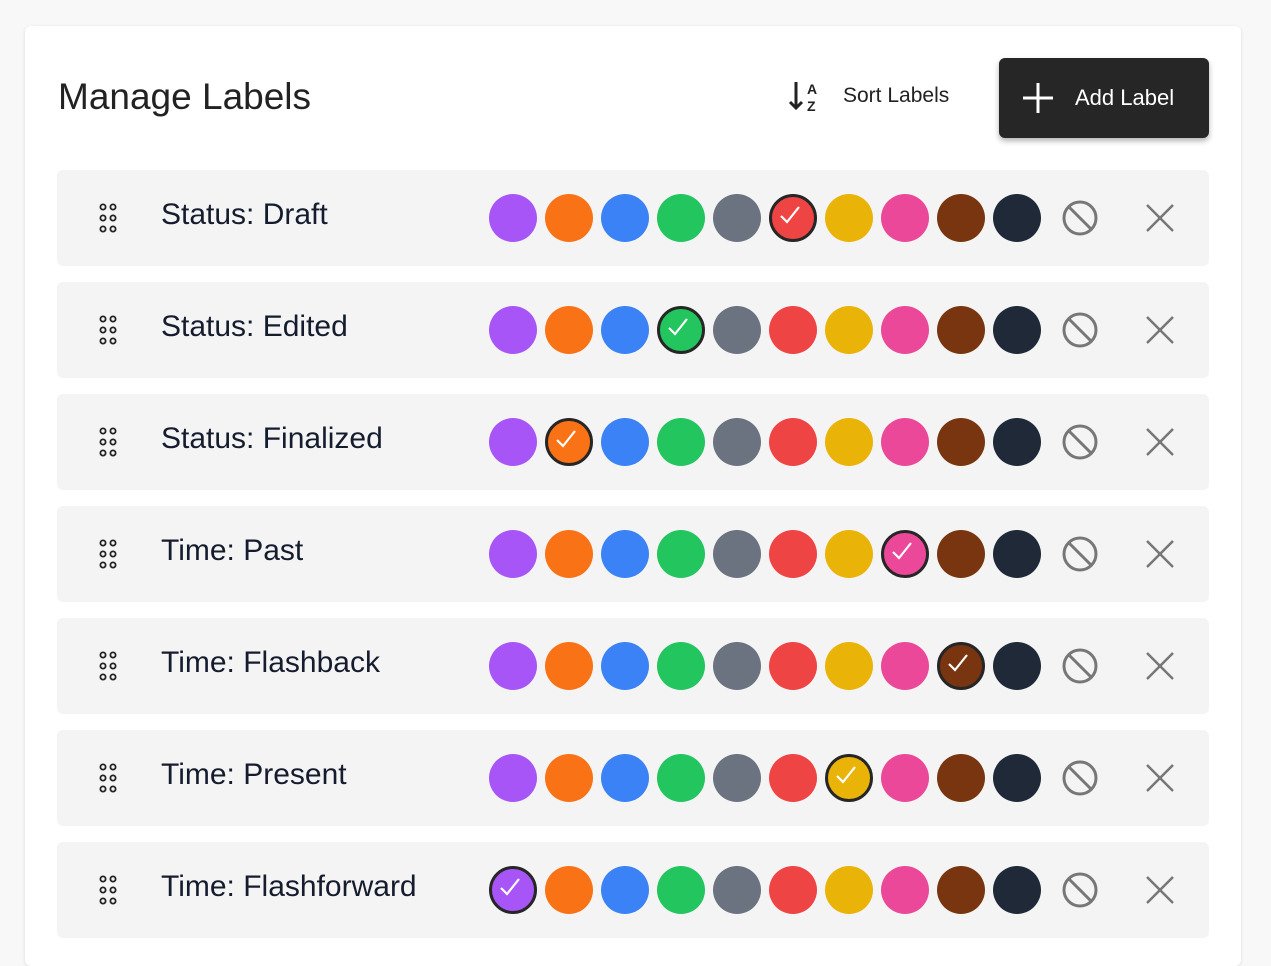 The height and width of the screenshot is (966, 1271). I want to click on add-label-button: Add Label, so click(1104, 98).